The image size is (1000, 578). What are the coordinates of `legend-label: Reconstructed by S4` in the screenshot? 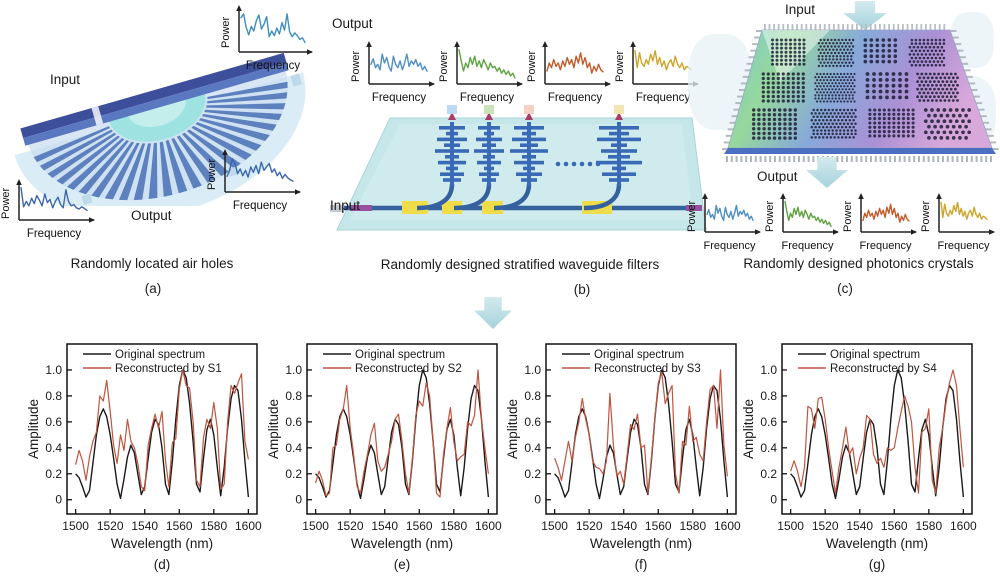 It's located at (883, 369).